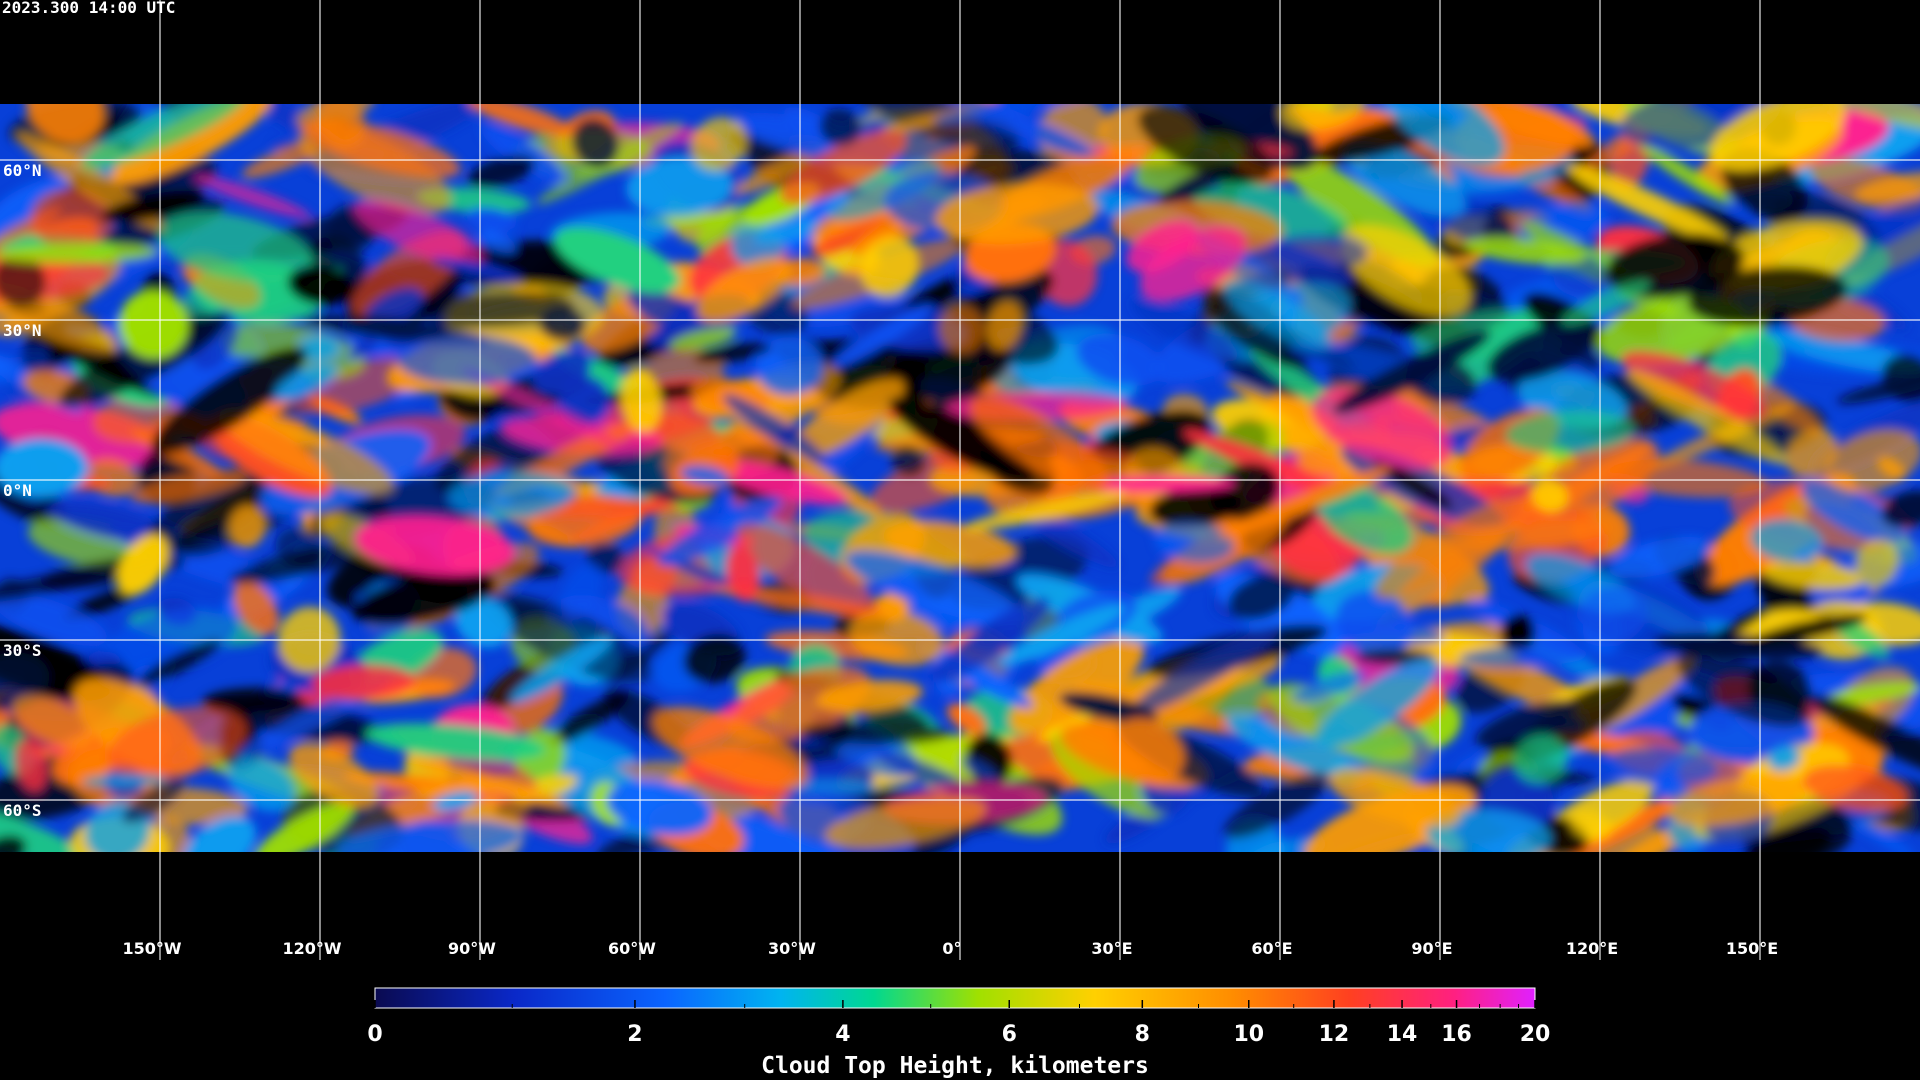 Image resolution: width=1920 pixels, height=1080 pixels. What do you see at coordinates (22, 170) in the screenshot?
I see `latitude-label: 60°N` at bounding box center [22, 170].